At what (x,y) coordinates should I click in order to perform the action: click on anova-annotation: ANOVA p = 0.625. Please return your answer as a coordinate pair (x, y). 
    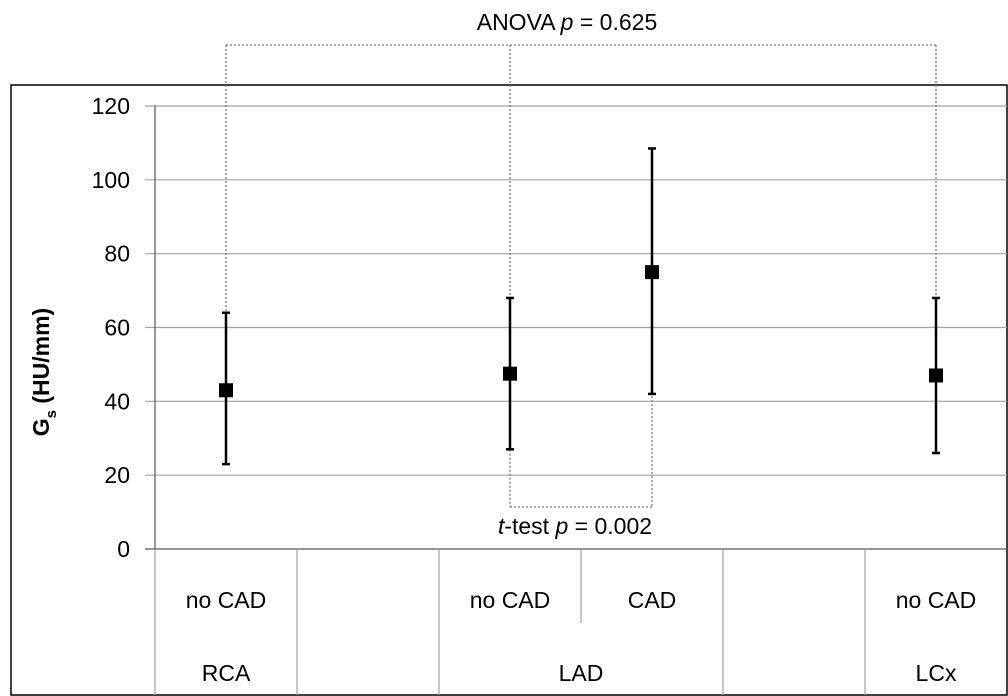
    Looking at the image, I should click on (567, 22).